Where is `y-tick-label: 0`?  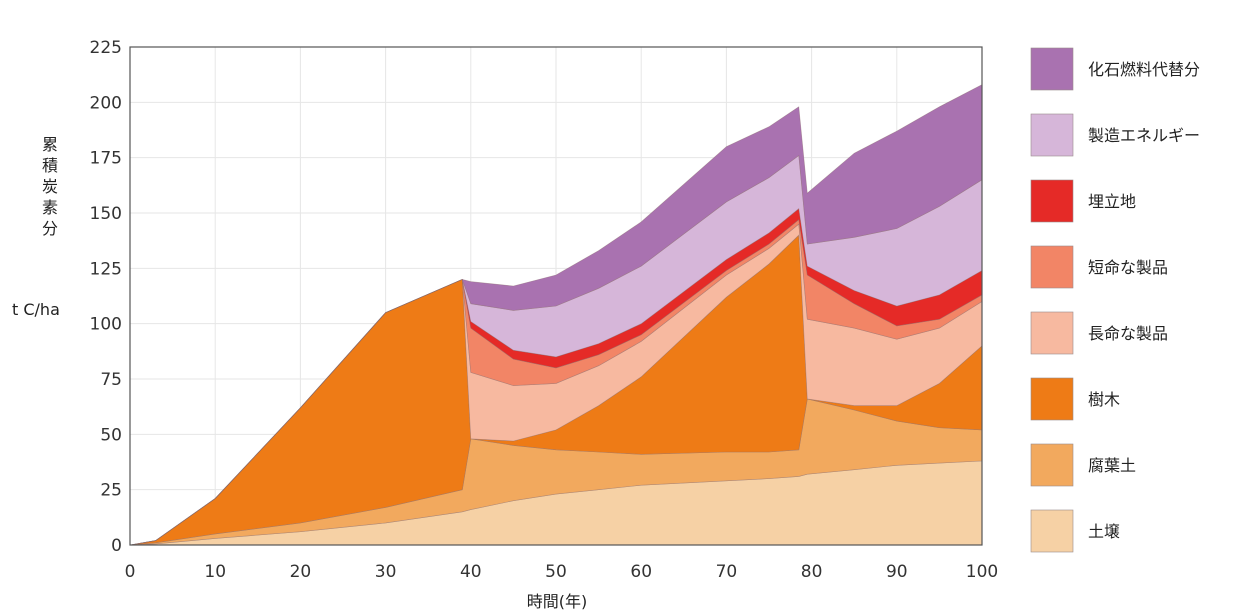
y-tick-label: 0 is located at coordinates (116, 546).